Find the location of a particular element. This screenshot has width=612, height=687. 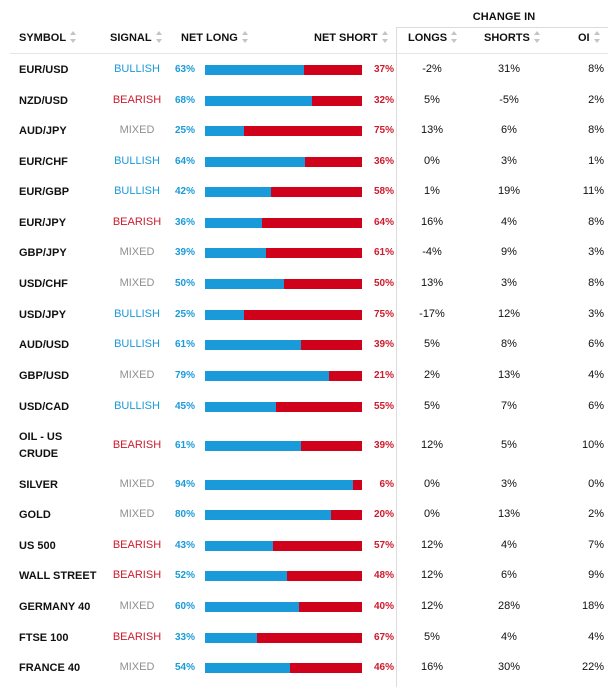

symbol-cell: EUR/USD is located at coordinates (44, 70).